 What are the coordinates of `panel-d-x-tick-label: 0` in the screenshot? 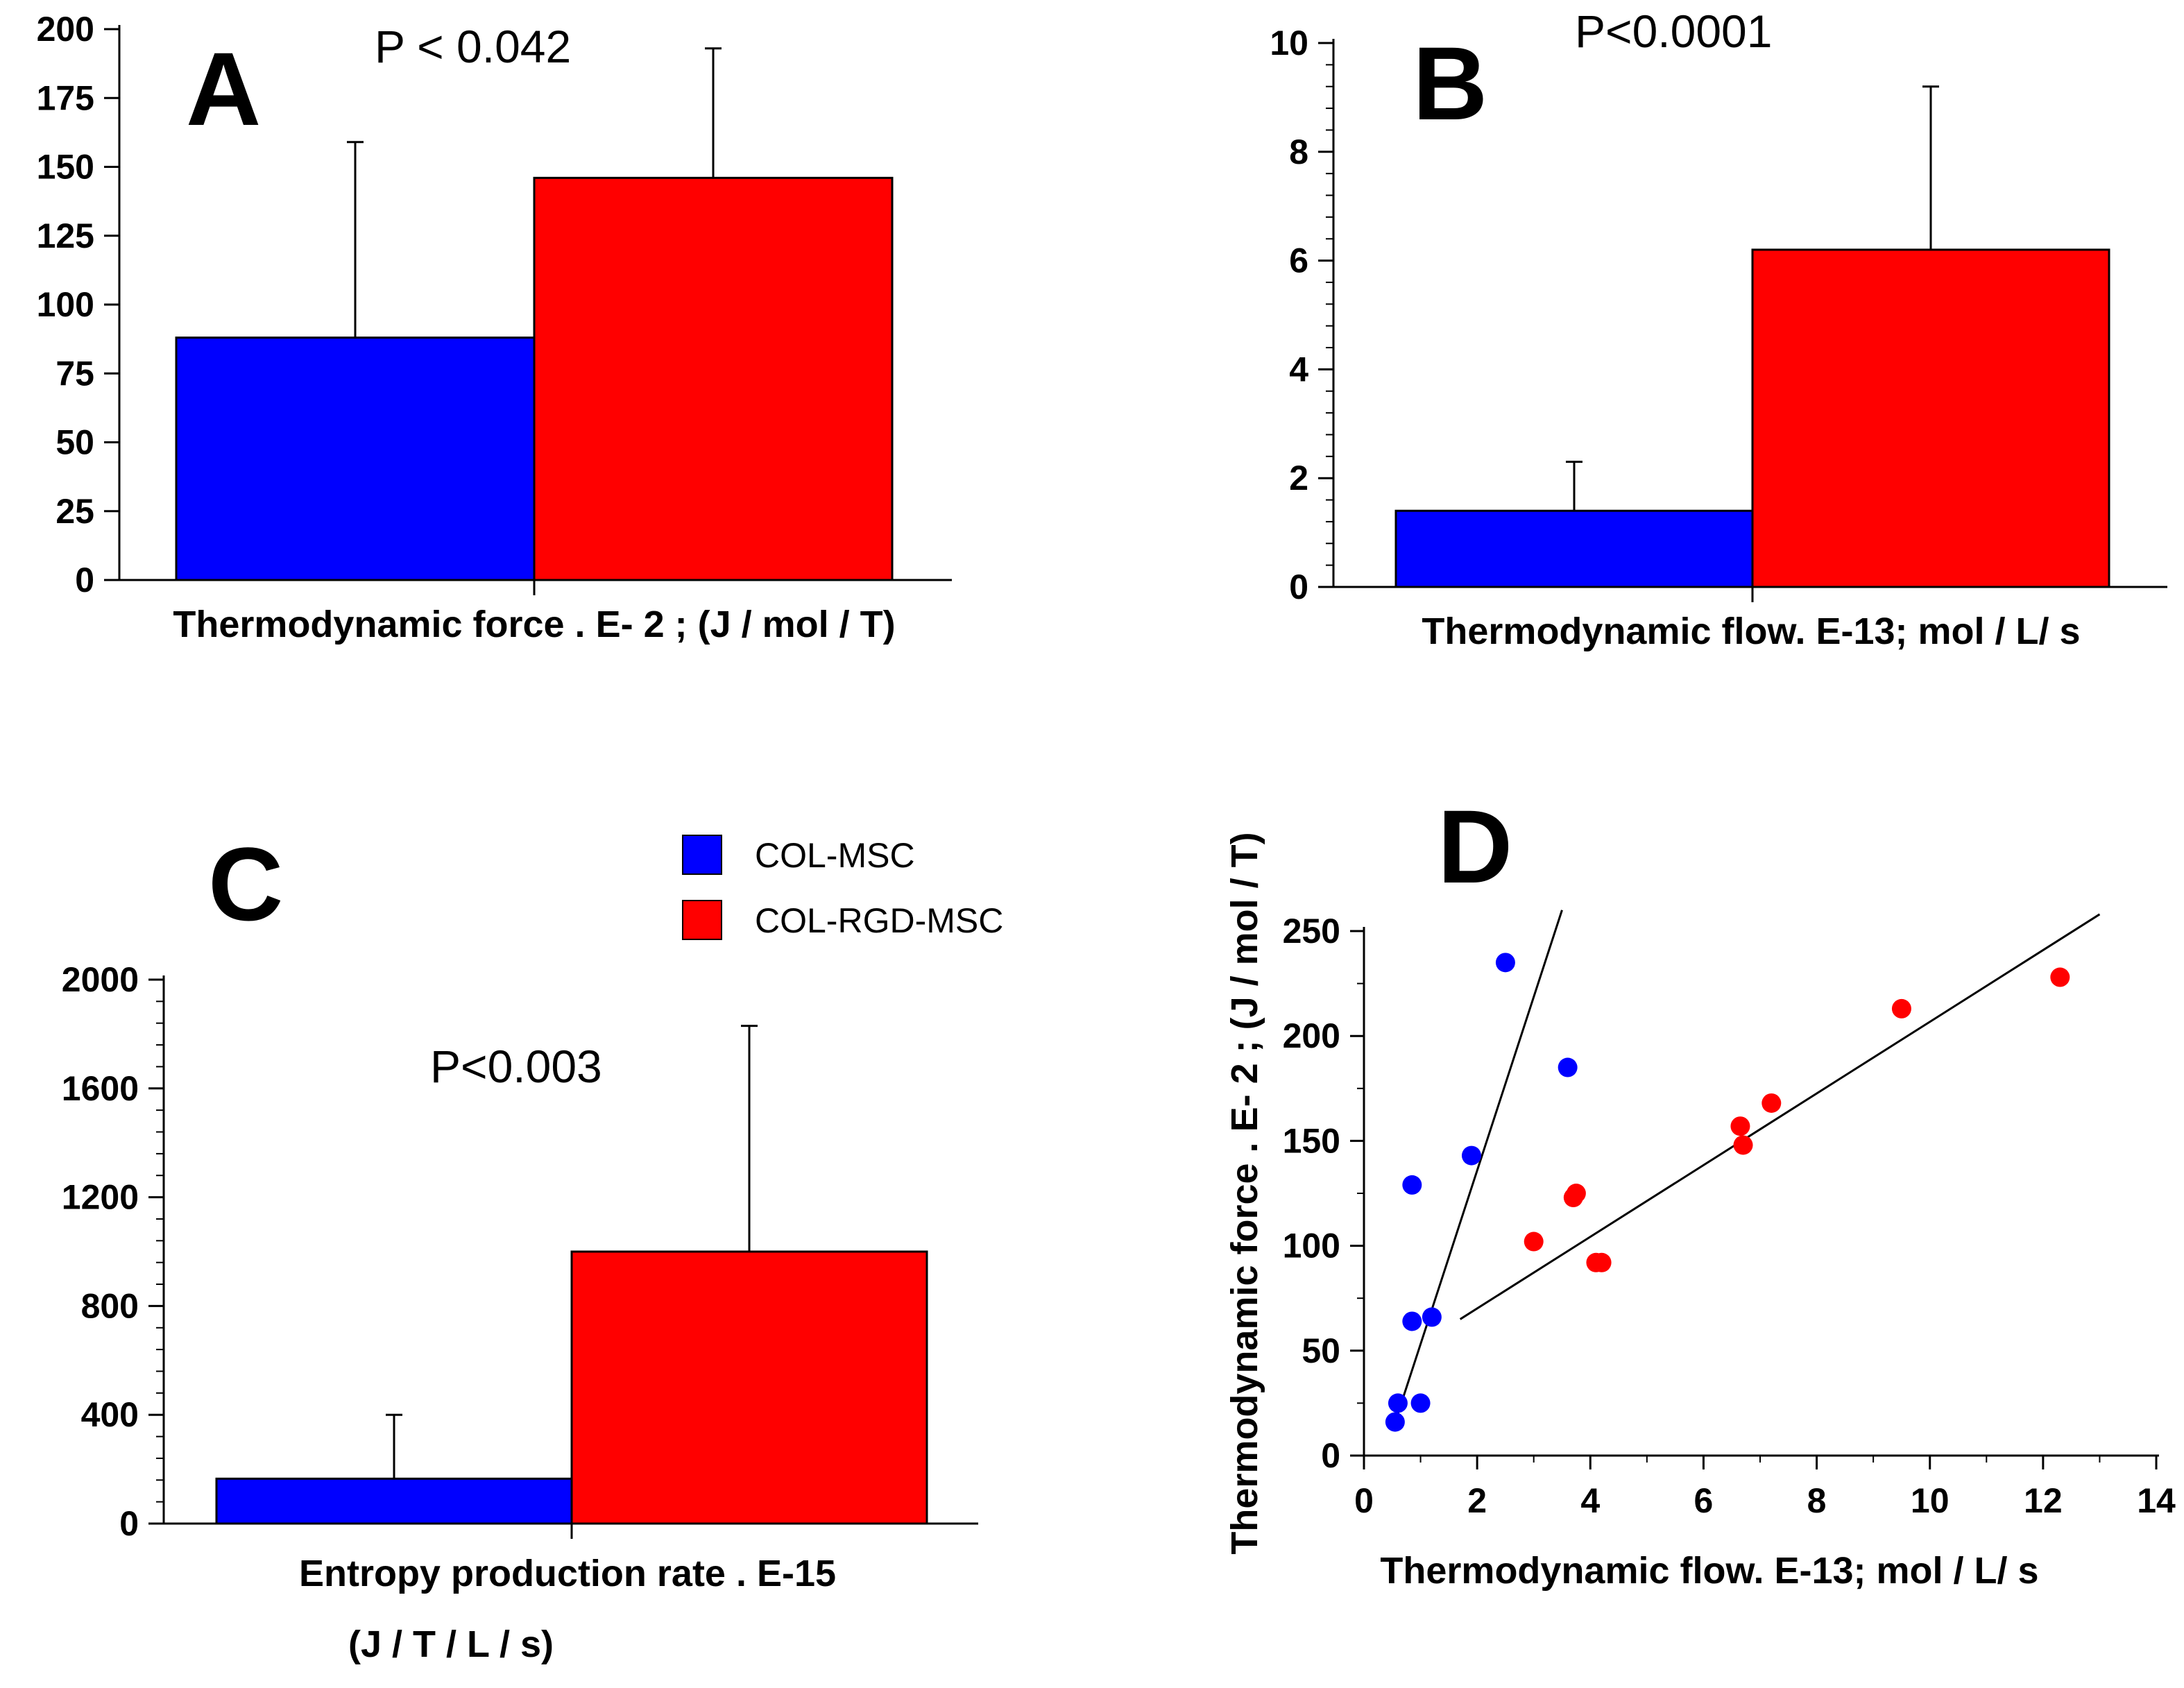 It's located at (1364, 1500).